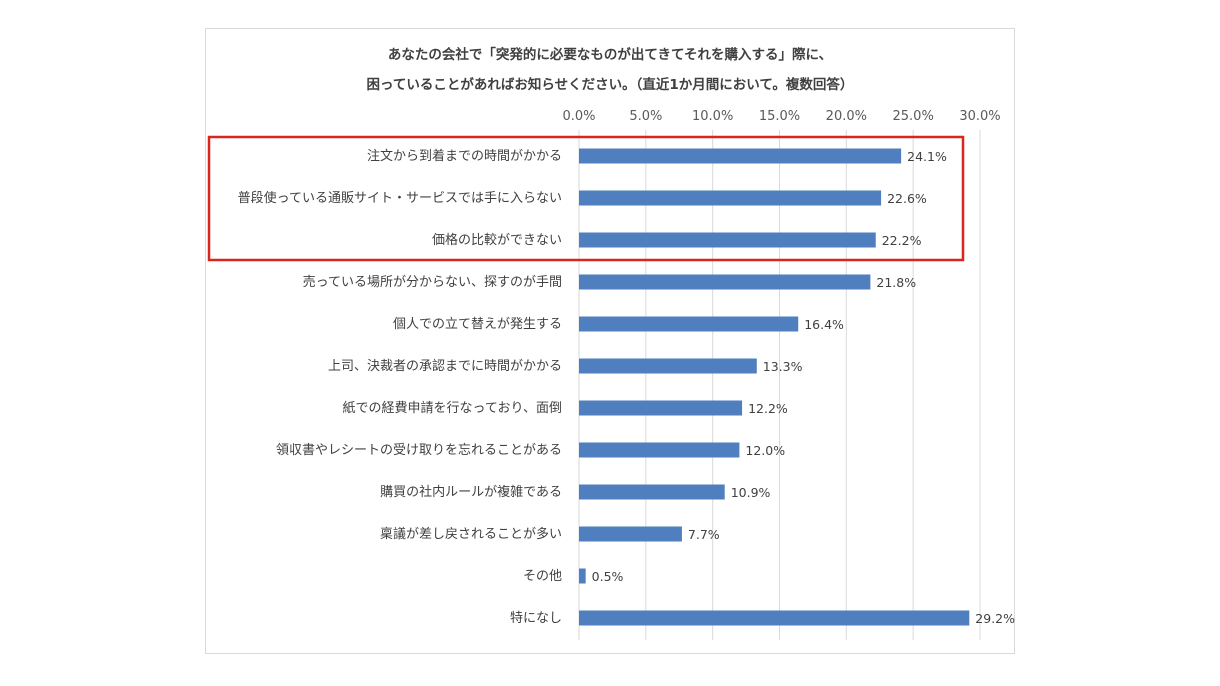  Describe the element at coordinates (846, 116) in the screenshot. I see `x-tick-label: 20.0%` at that location.